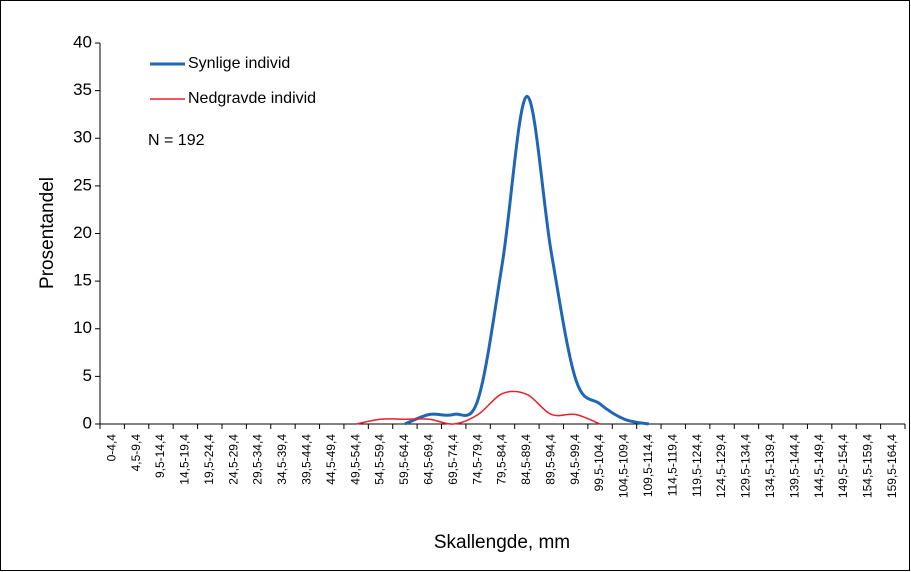  I want to click on x-tick-label: 104,5-109,4, so click(624, 466).